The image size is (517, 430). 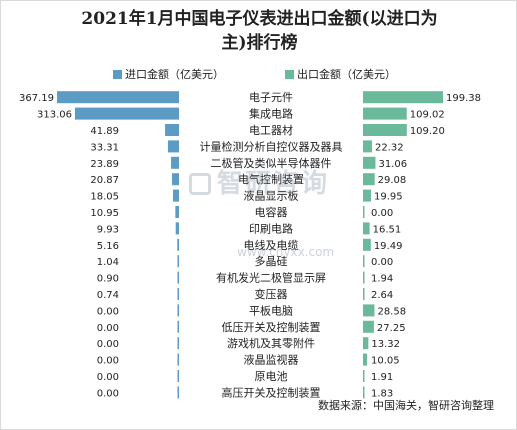 I want to click on category-label: 电线及电缆, so click(x=271, y=245).